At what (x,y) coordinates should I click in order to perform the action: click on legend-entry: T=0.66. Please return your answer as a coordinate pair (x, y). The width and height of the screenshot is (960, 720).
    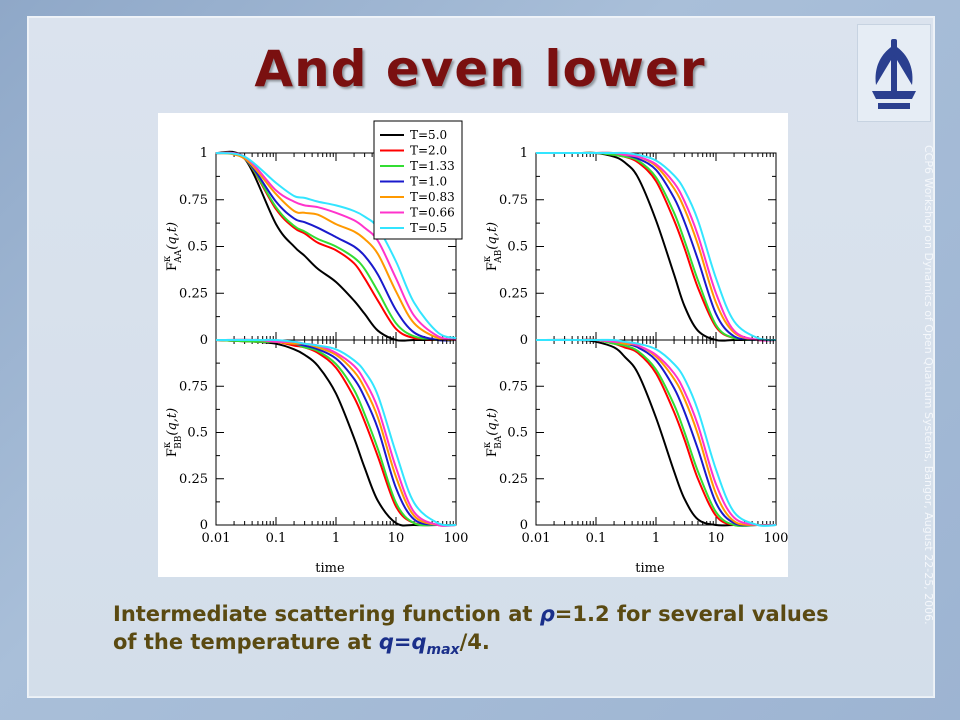
    Looking at the image, I should click on (432, 213).